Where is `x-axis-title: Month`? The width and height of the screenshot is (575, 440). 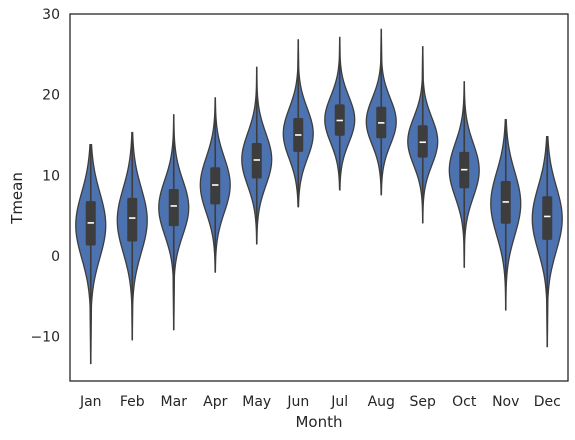 x-axis-title: Month is located at coordinates (318, 422).